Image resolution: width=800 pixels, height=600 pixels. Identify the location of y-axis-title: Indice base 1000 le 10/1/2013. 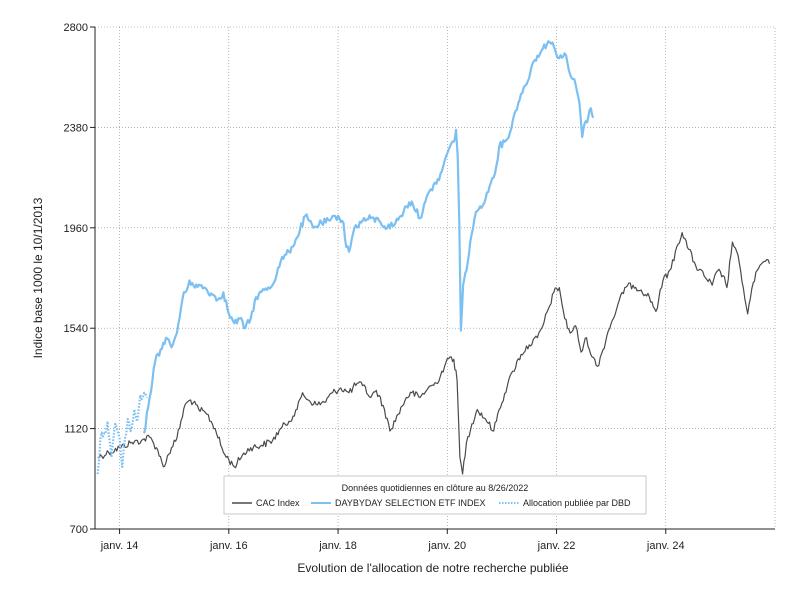
(38, 277).